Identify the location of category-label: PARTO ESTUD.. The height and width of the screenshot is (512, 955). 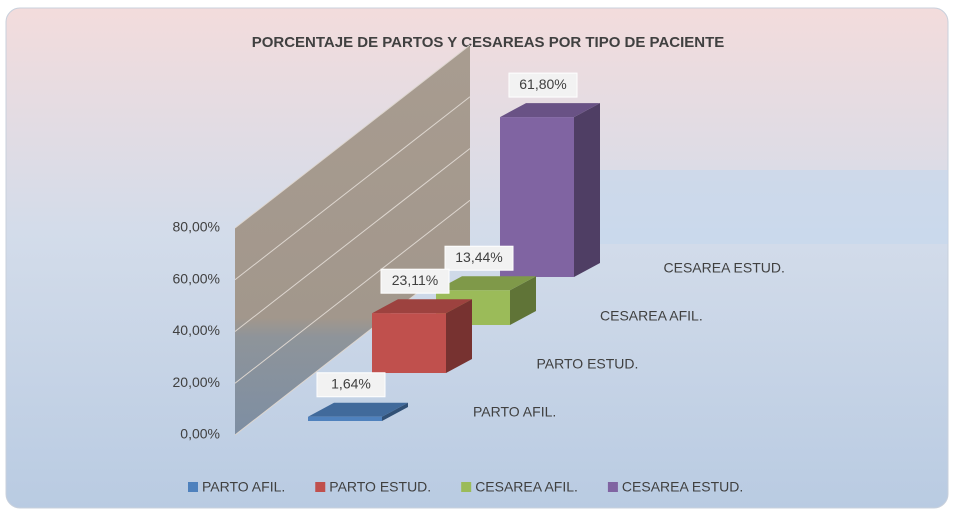
(588, 364).